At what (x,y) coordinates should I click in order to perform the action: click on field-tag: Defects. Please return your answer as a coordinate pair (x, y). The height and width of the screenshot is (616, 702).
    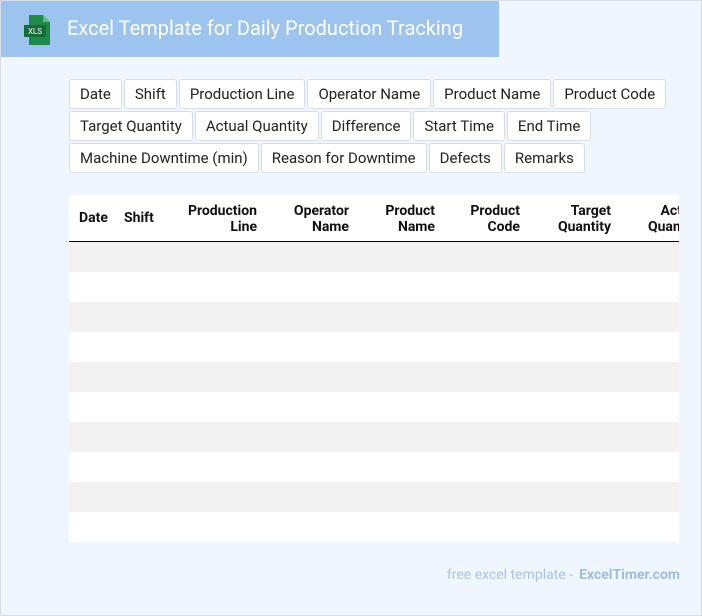
    Looking at the image, I should click on (465, 158).